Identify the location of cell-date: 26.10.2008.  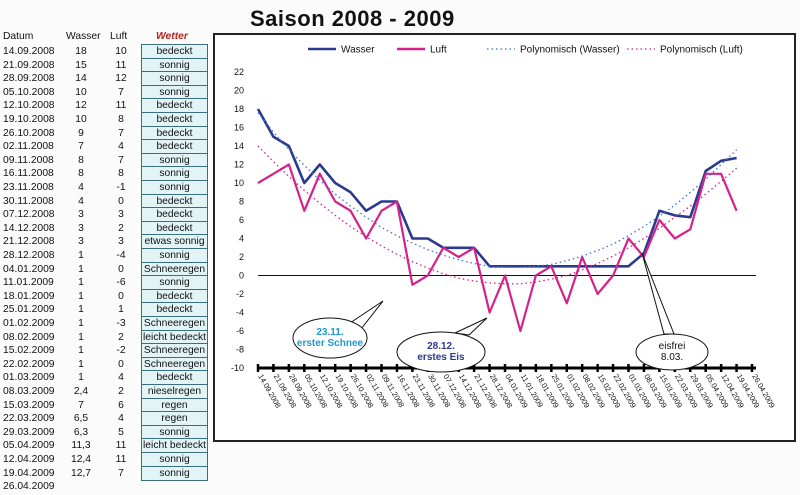
(29, 133).